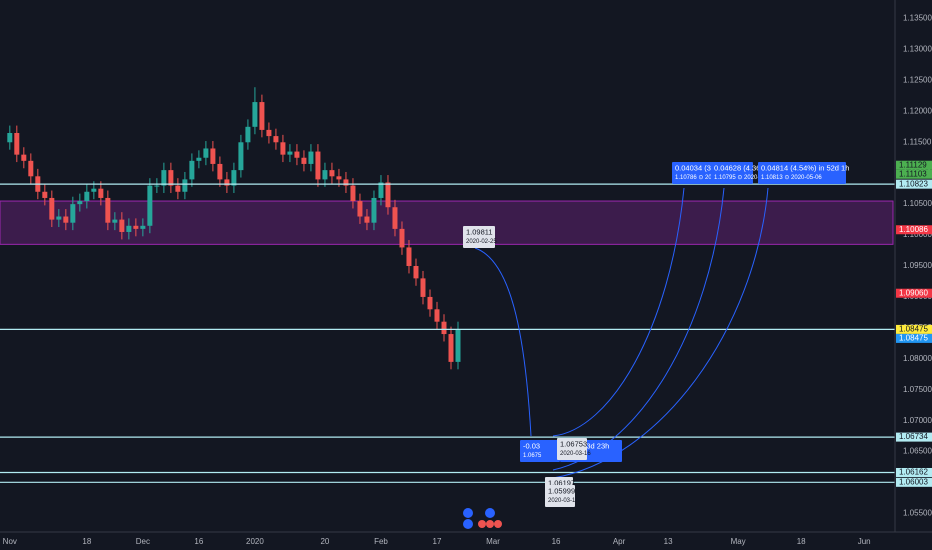  I want to click on y-tick-label: 1.06500, so click(917, 451).